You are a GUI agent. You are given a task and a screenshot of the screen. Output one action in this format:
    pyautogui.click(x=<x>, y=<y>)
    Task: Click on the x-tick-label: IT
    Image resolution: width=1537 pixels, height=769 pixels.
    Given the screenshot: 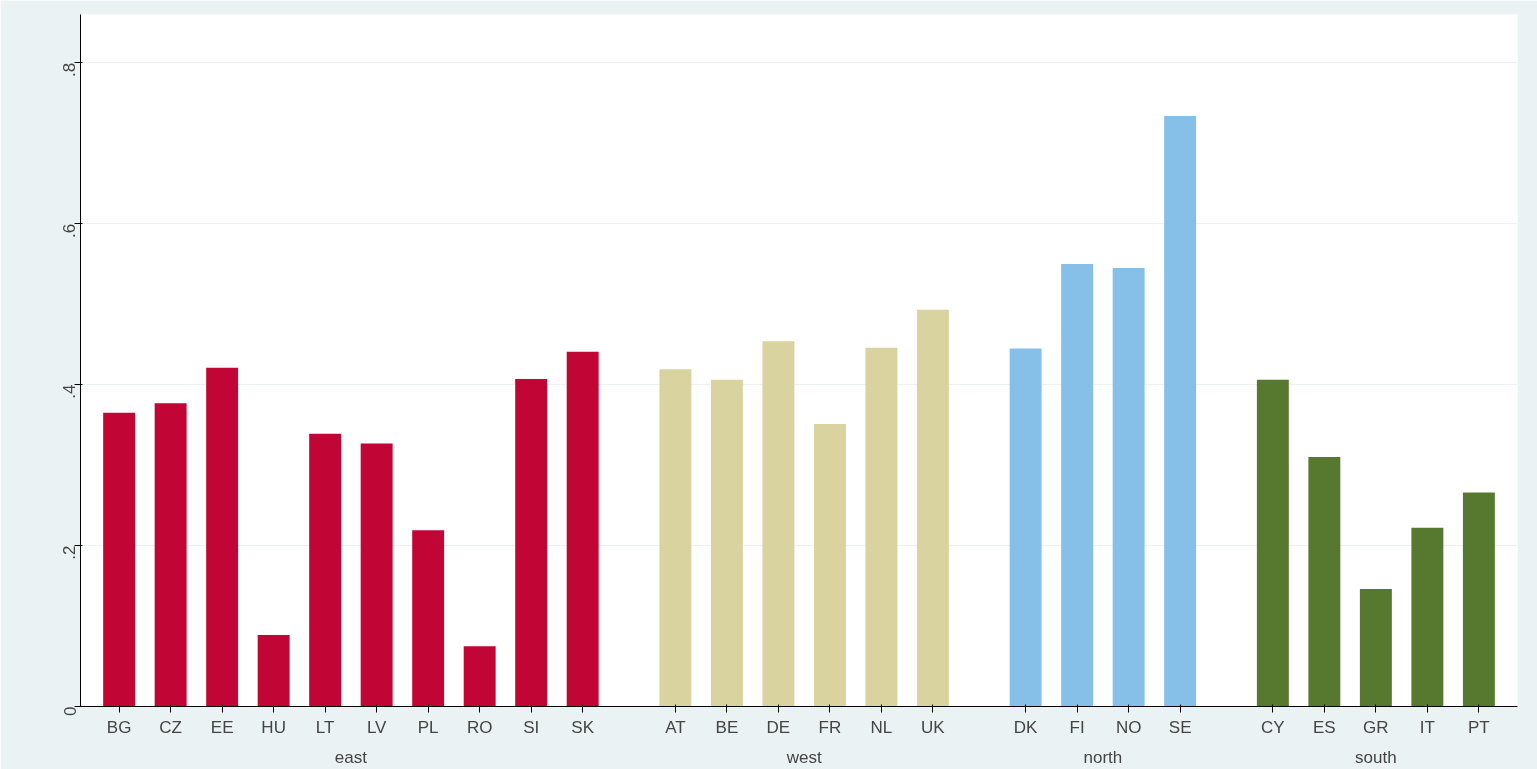 What is the action you would take?
    pyautogui.click(x=1427, y=727)
    